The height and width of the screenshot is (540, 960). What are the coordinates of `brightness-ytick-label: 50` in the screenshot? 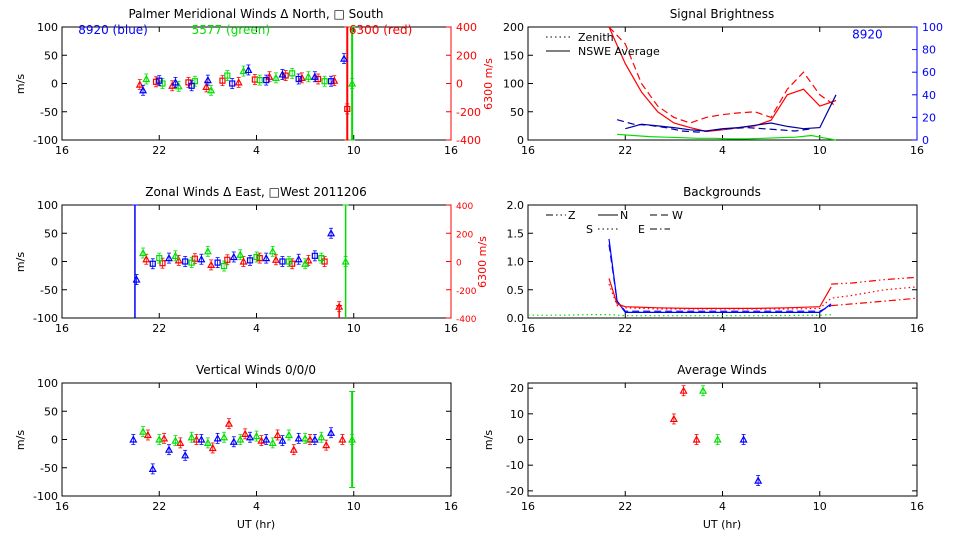 It's located at (517, 112).